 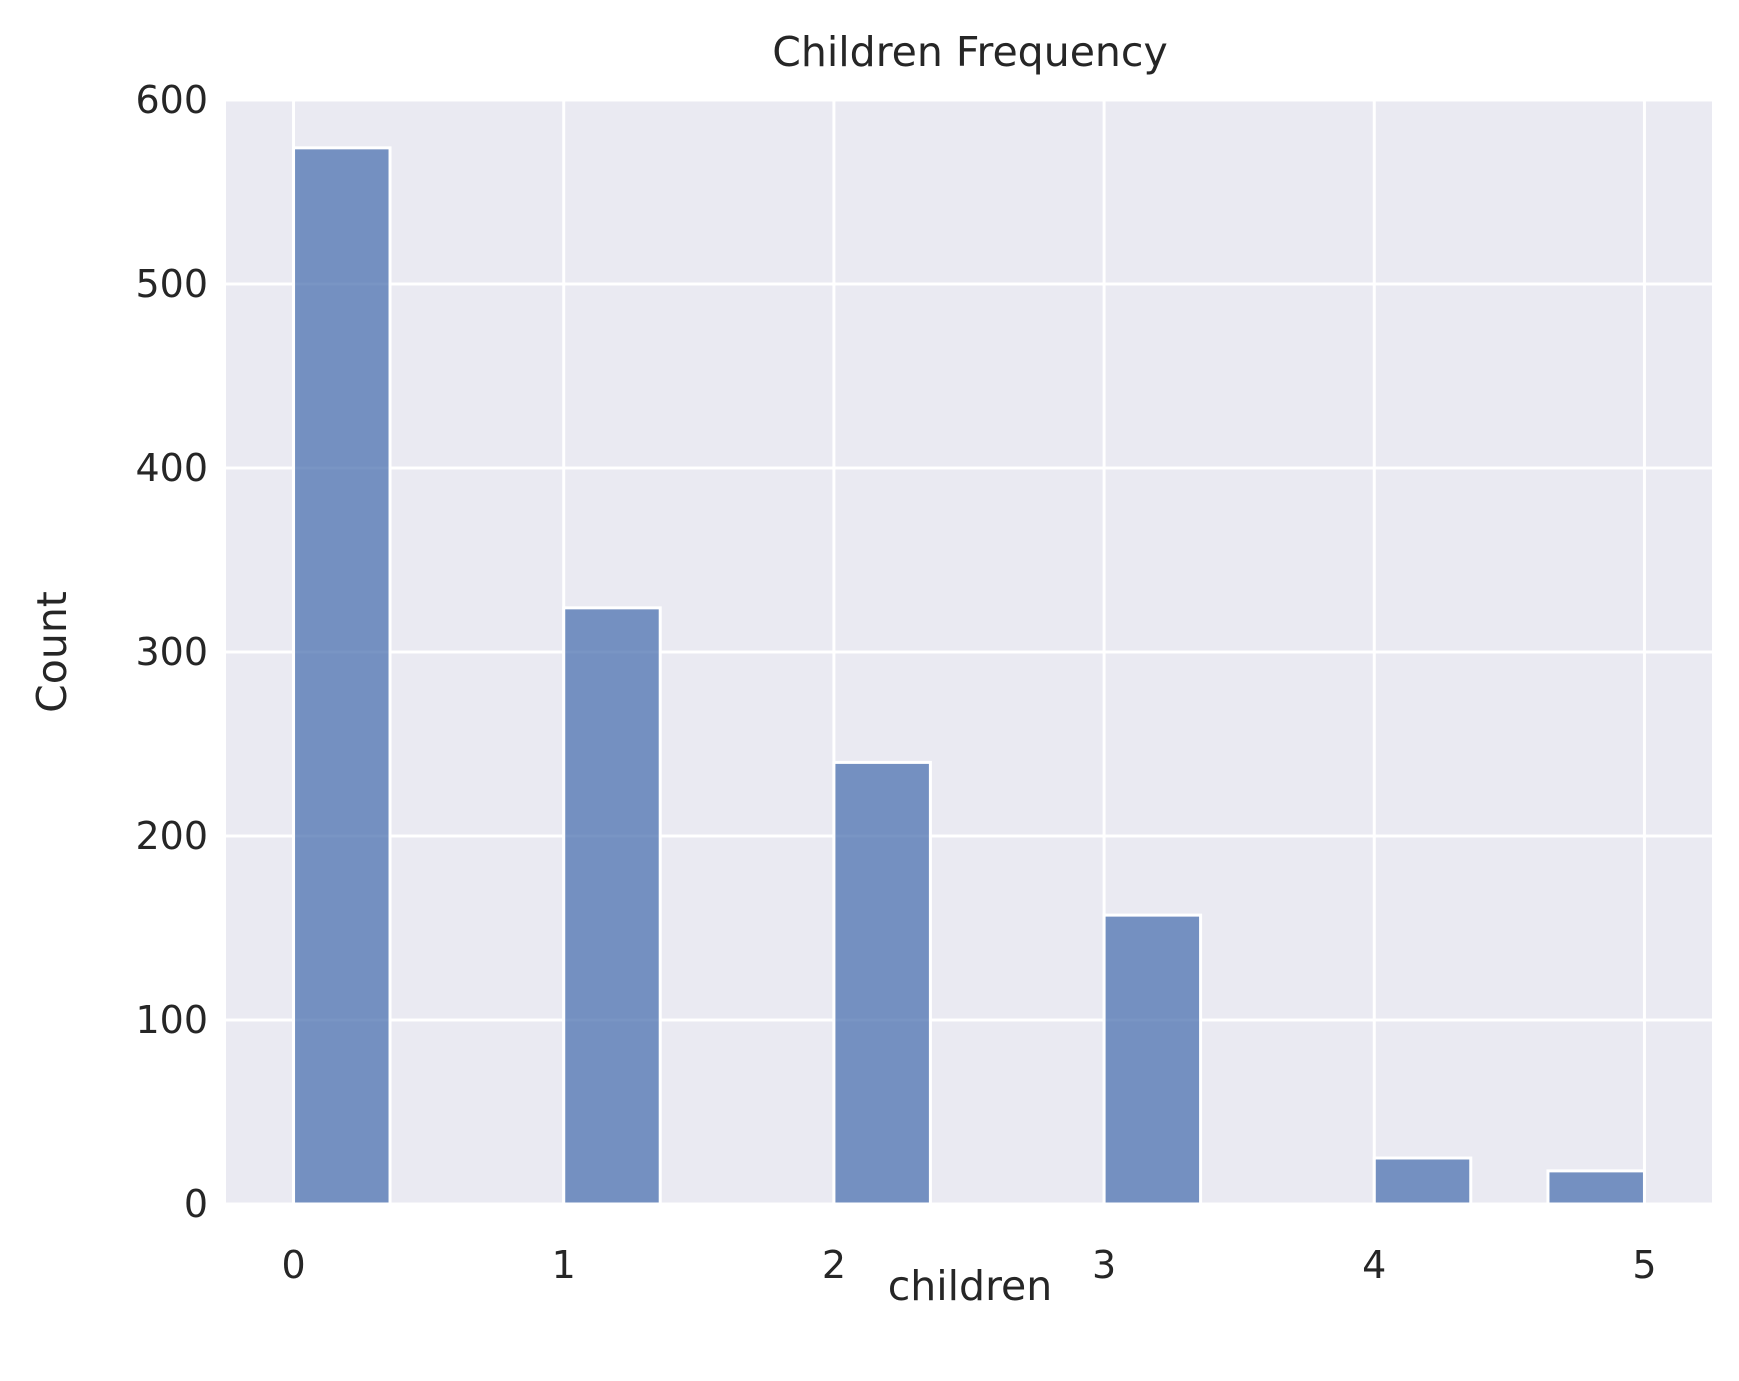 What do you see at coordinates (171, 284) in the screenshot?
I see `y-tick-label-5: 500` at bounding box center [171, 284].